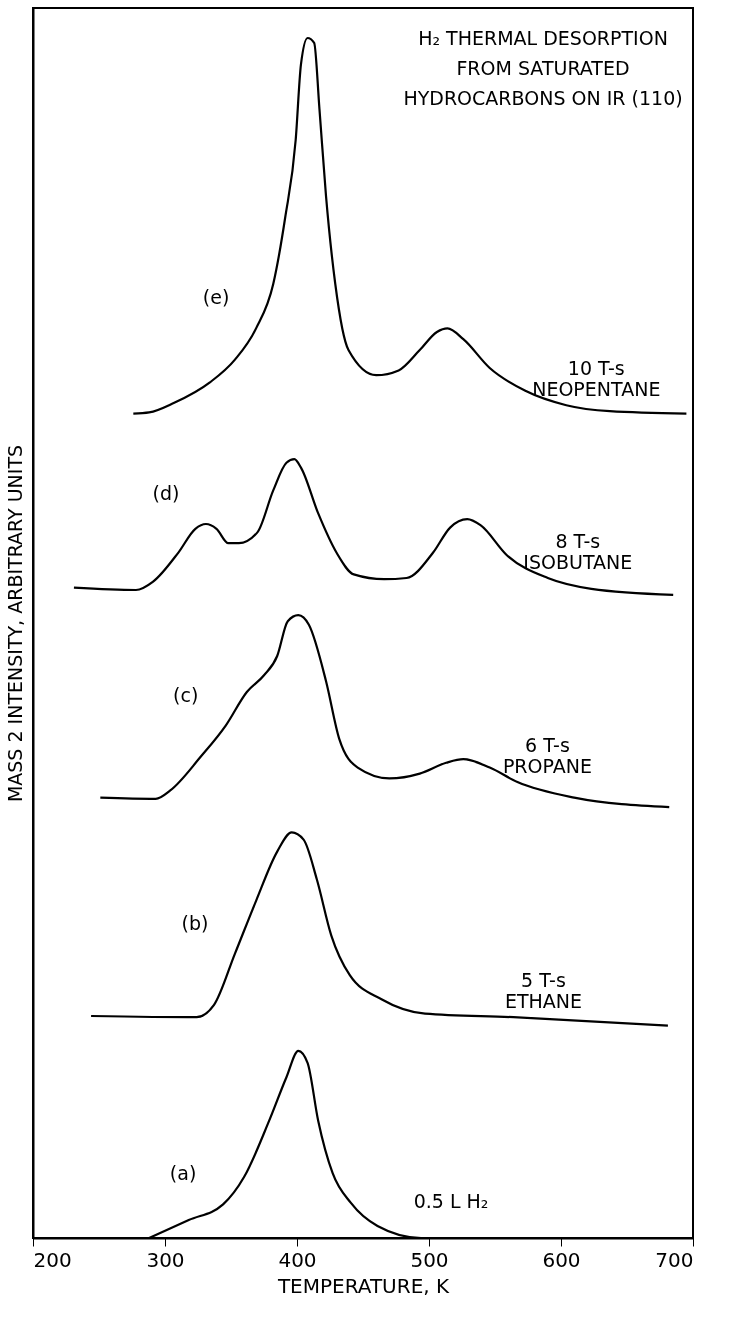  I want to click on annotation: (e), so click(216, 297).